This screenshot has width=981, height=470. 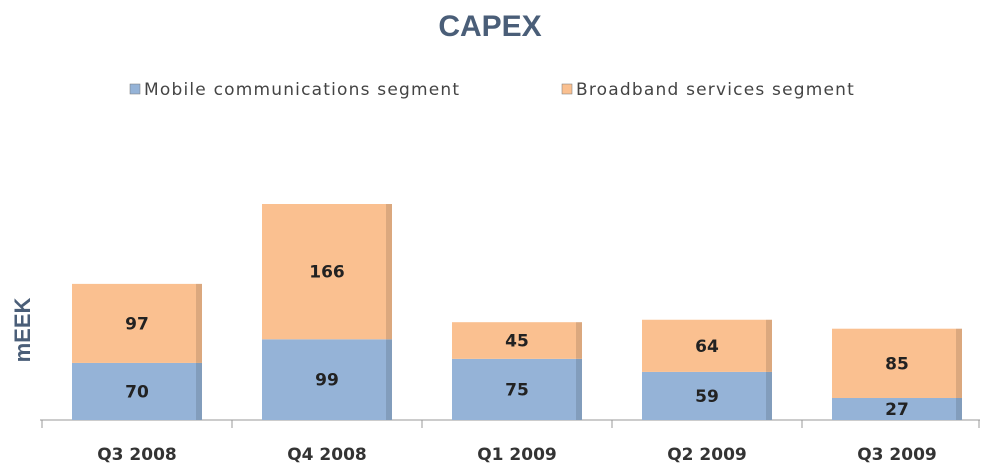 I want to click on x-tick-label: Q1 2009, so click(x=517, y=455).